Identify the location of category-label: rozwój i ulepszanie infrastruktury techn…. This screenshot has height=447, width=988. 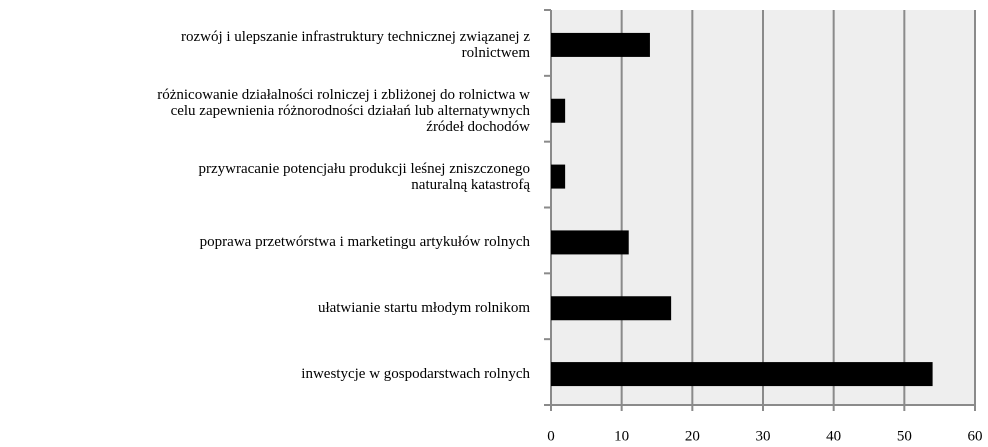
(355, 44).